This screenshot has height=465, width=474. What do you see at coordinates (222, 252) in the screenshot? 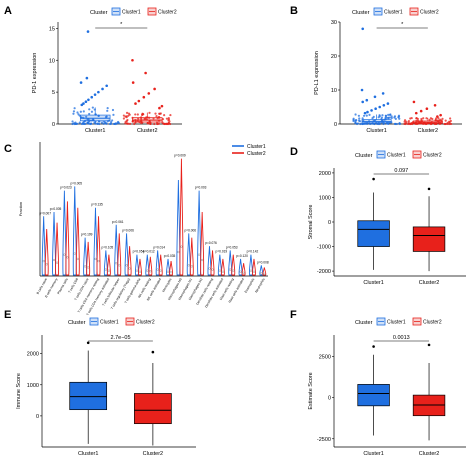
I see `p-value-label: p=0.019` at bounding box center [222, 252].